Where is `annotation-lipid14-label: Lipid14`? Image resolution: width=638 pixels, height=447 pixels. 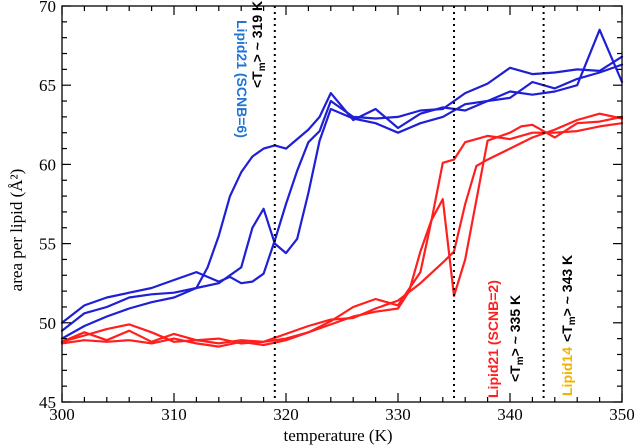
annotation-lipid14-label: Lipid14 is located at coordinates (567, 371).